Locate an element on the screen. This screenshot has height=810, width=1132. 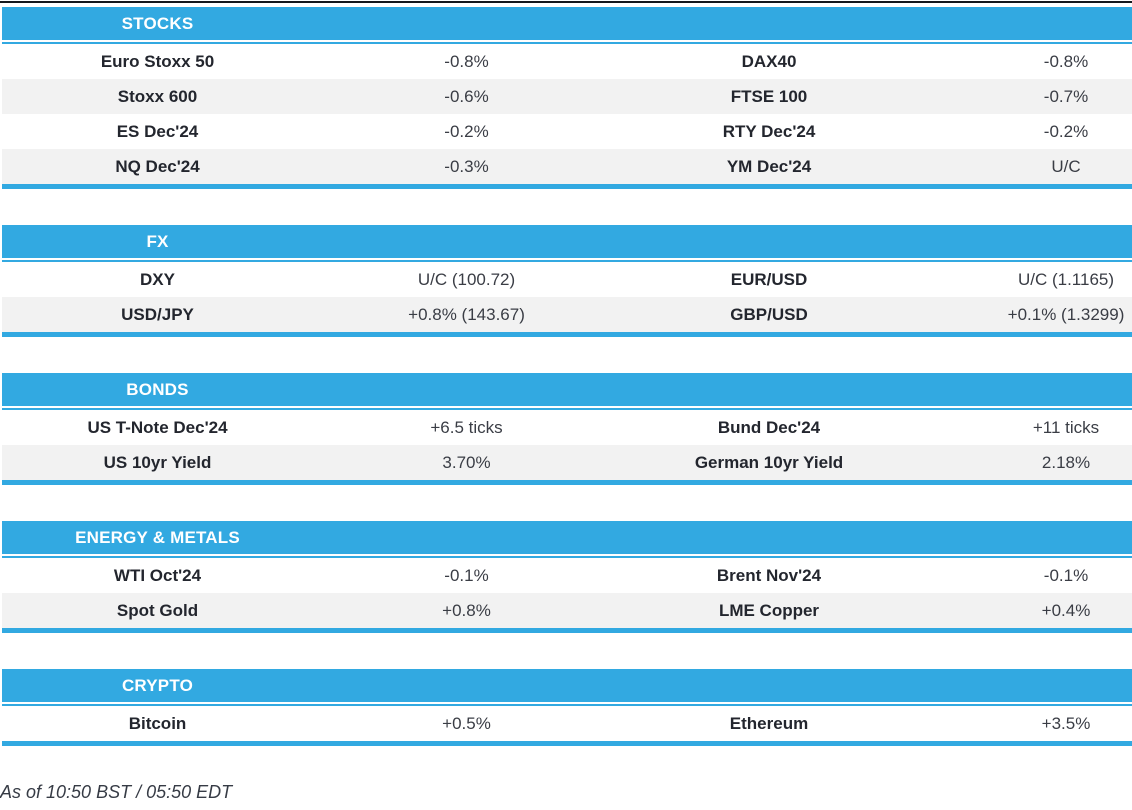
timestamp-note: As of 10:50 BST / 05:50 EDT is located at coordinates (116, 792).